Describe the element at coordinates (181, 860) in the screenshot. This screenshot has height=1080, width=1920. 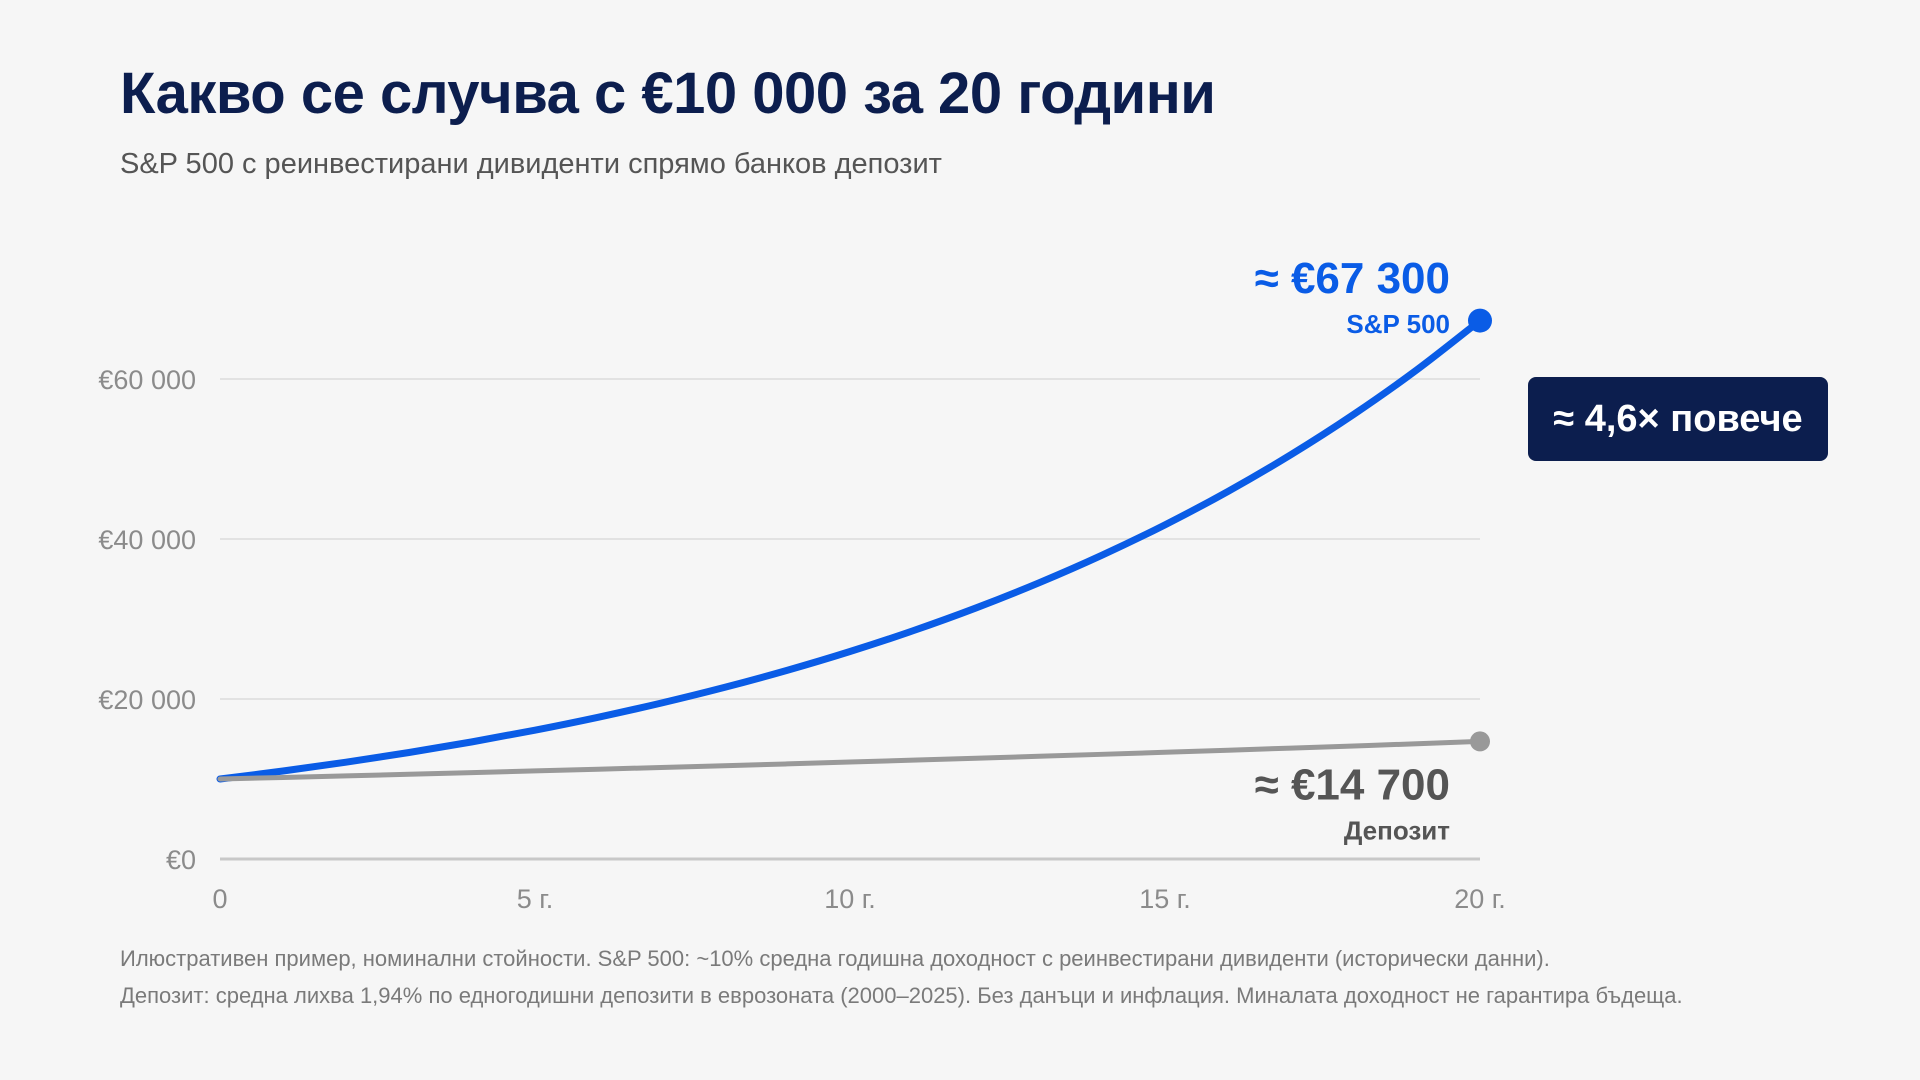
I see `y-tick-label: €0` at that location.